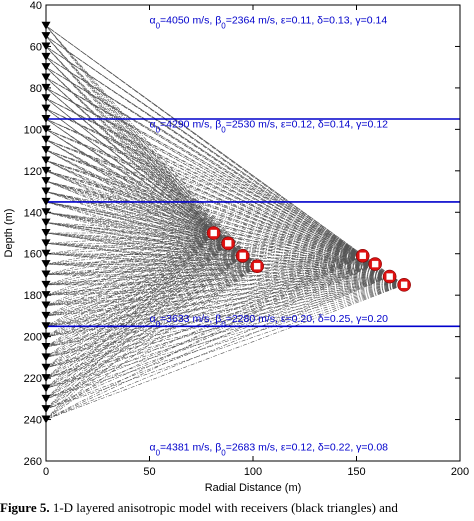 The height and width of the screenshot is (521, 474). Describe the element at coordinates (356, 472) in the screenshot. I see `x-tick-label: 150` at that location.